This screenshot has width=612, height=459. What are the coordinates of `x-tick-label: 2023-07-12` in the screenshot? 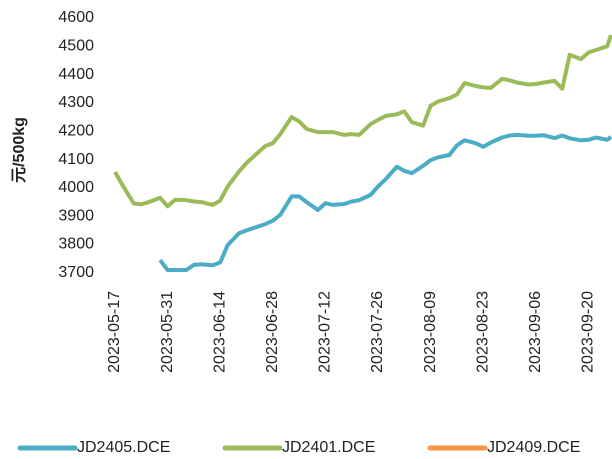 It's located at (325, 332).